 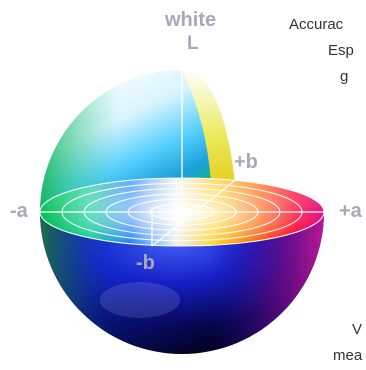 What do you see at coordinates (350, 211) in the screenshot?
I see `plus-a-label: +a` at bounding box center [350, 211].